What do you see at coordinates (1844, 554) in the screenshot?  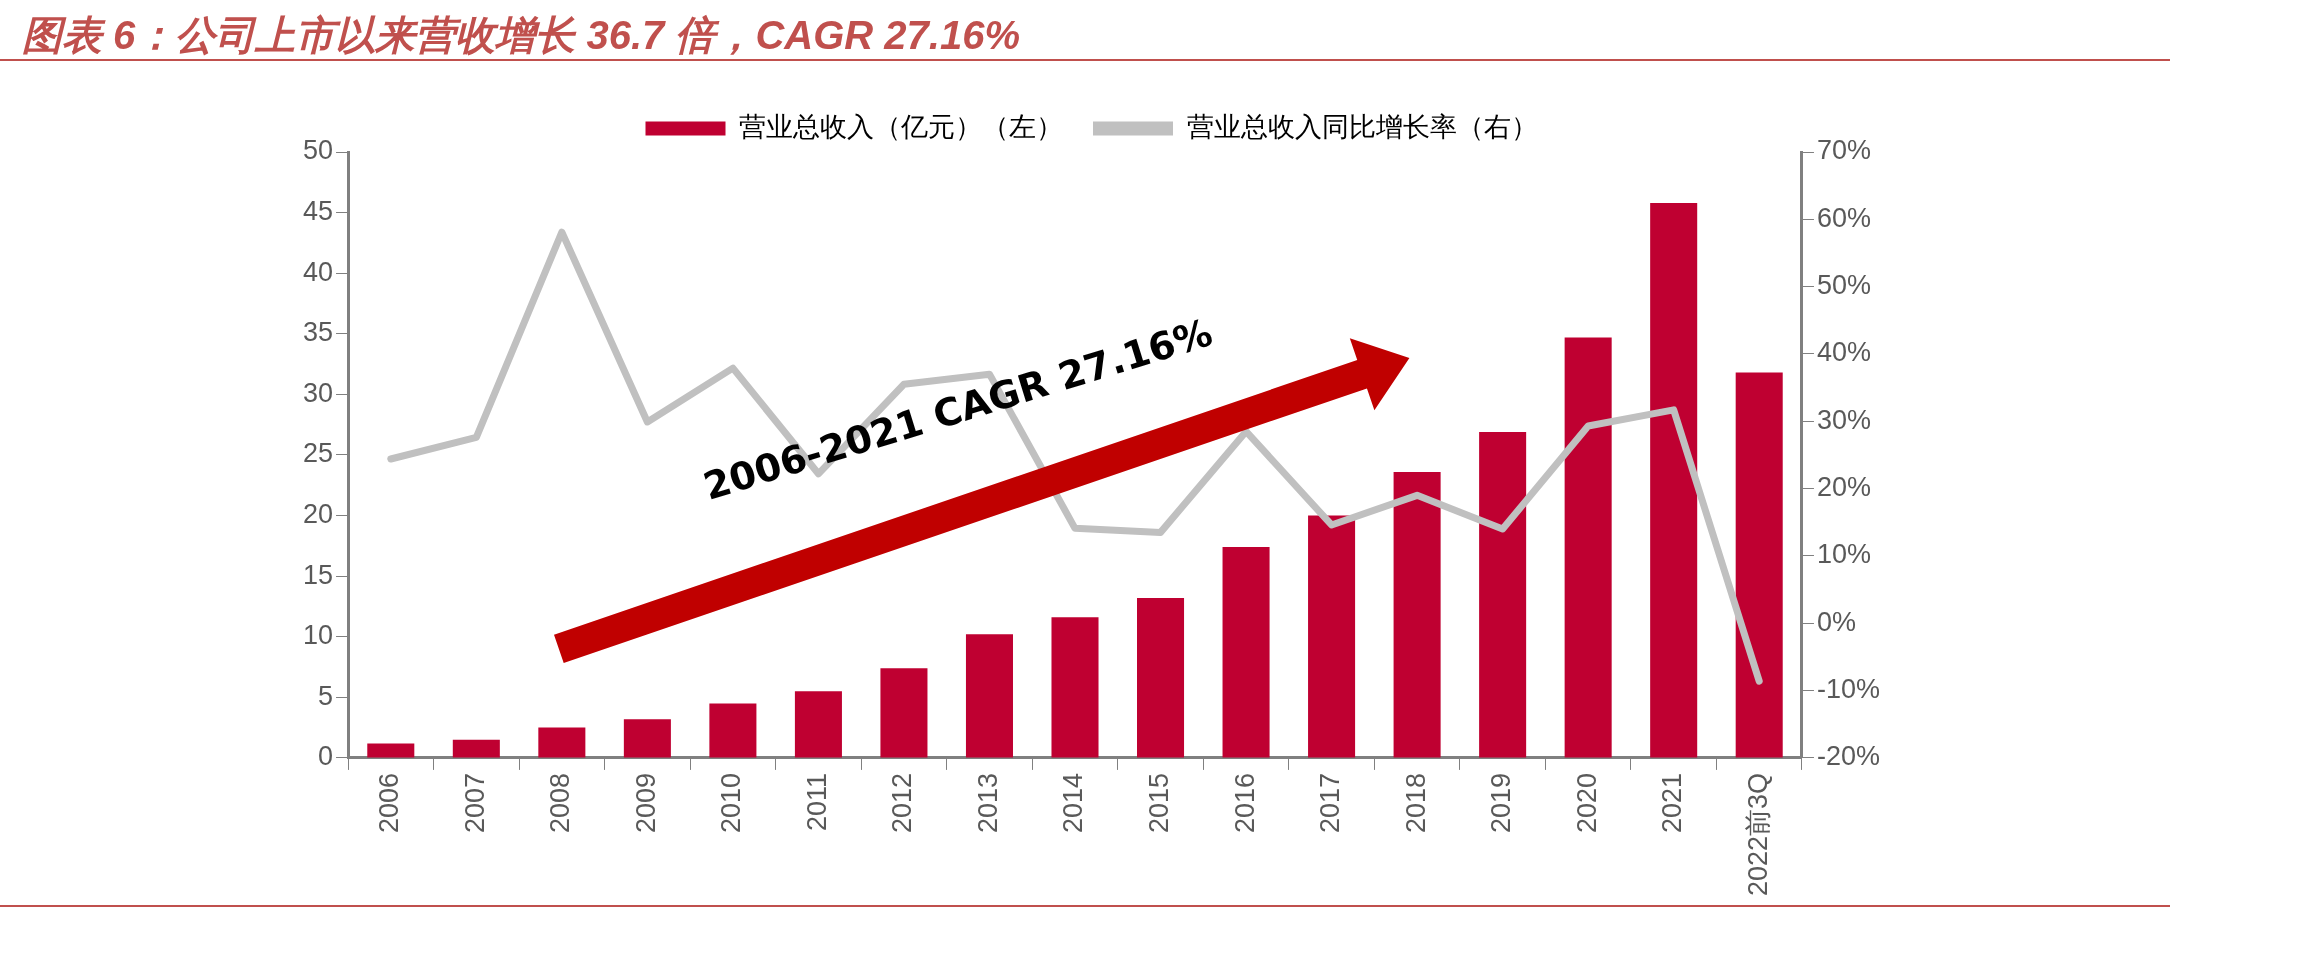 I see `y2-tick-label: 10%` at bounding box center [1844, 554].